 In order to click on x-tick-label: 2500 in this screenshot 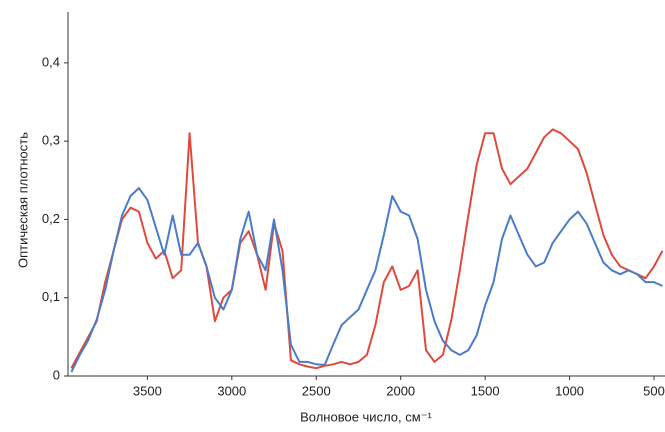, I will do `click(316, 390)`.